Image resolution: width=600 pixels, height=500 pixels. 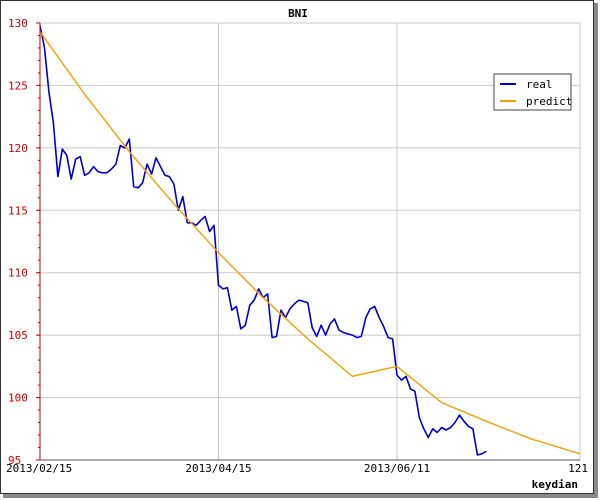 I want to click on y-tick-label: 120, so click(x=18, y=148).